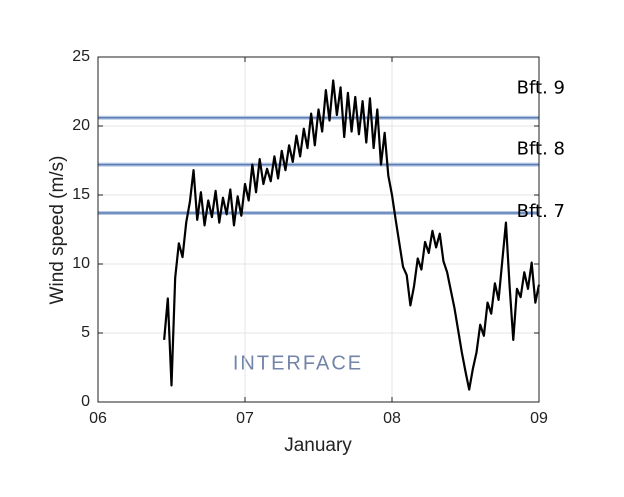 The height and width of the screenshot is (497, 624). What do you see at coordinates (81, 125) in the screenshot?
I see `y-tick-label: 20` at bounding box center [81, 125].